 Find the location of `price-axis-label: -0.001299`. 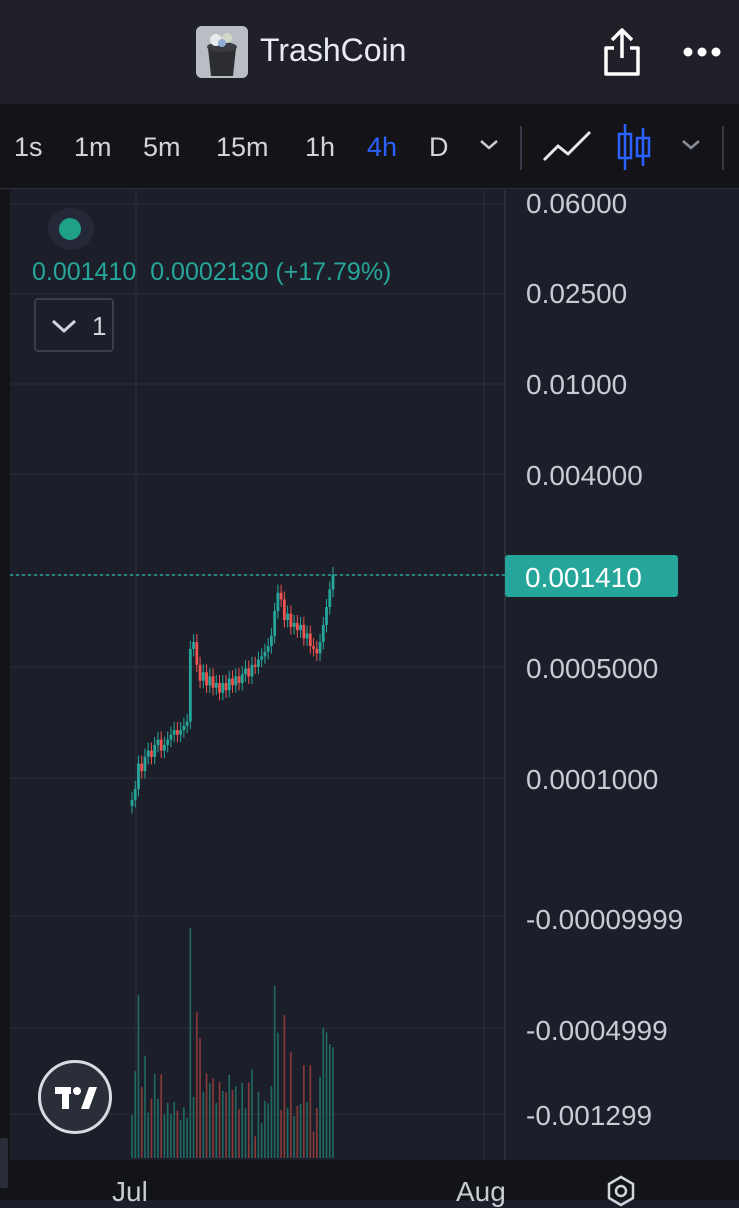

price-axis-label: -0.001299 is located at coordinates (589, 1115).